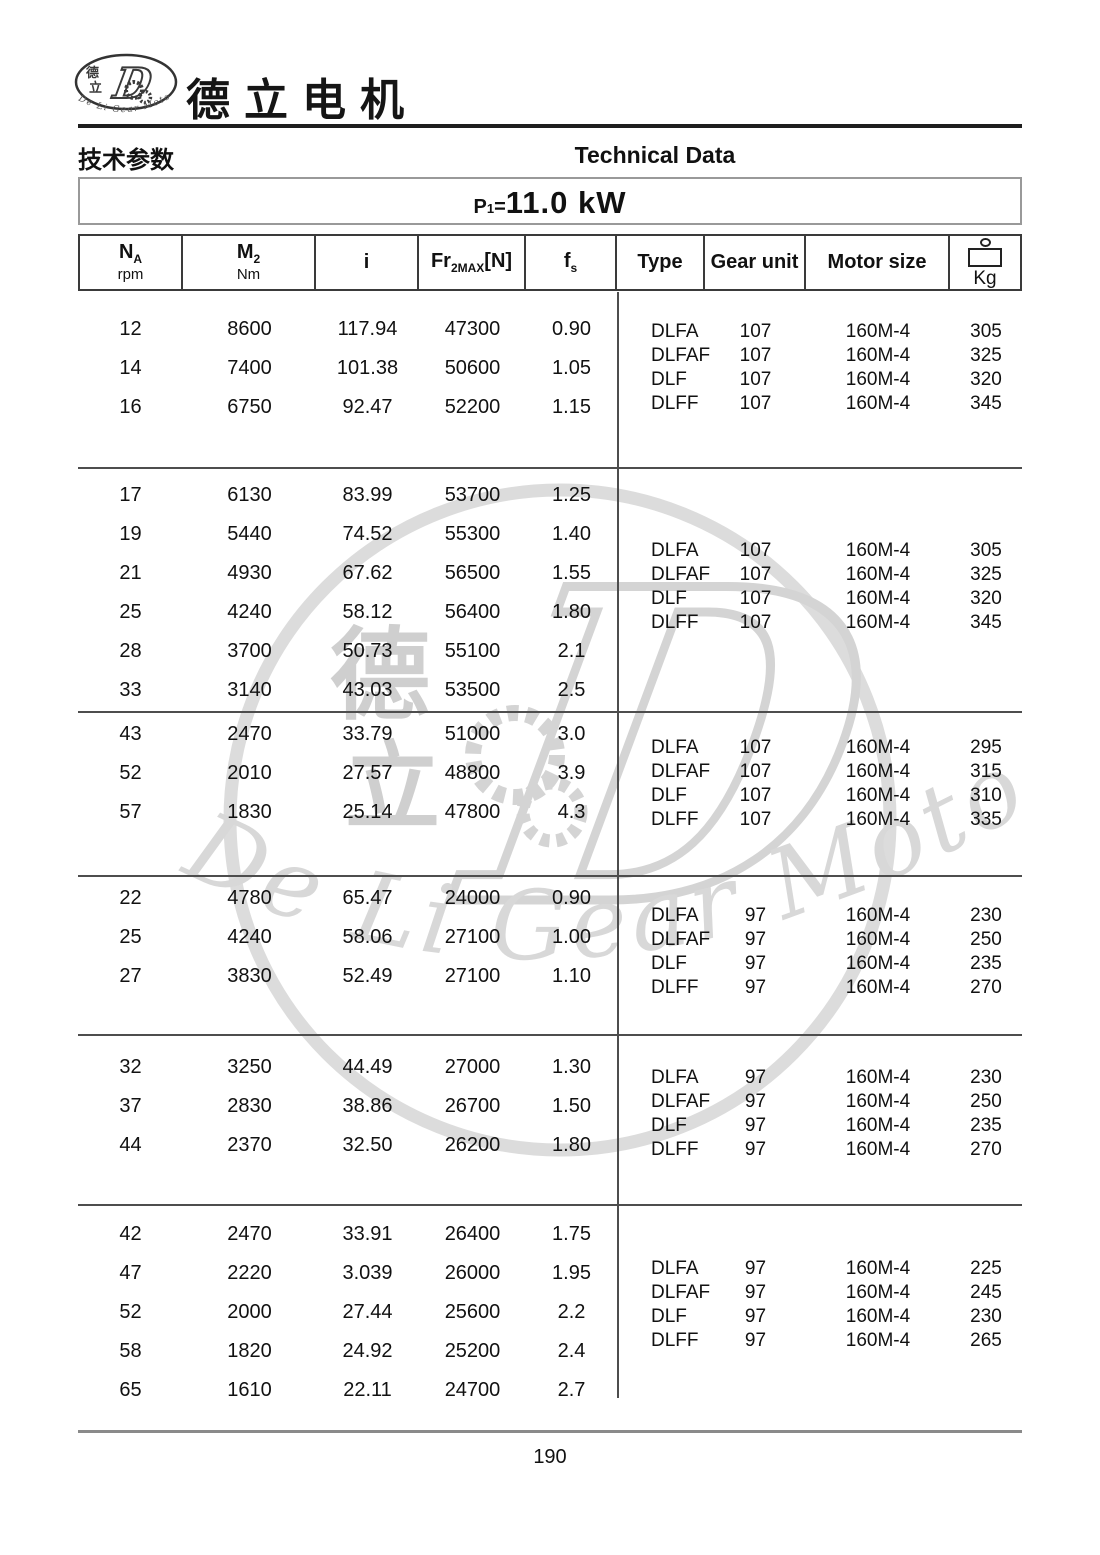 This screenshot has width=1100, height=1555. Describe the element at coordinates (571, 612) in the screenshot. I see `fs-value: 1.80` at that location.